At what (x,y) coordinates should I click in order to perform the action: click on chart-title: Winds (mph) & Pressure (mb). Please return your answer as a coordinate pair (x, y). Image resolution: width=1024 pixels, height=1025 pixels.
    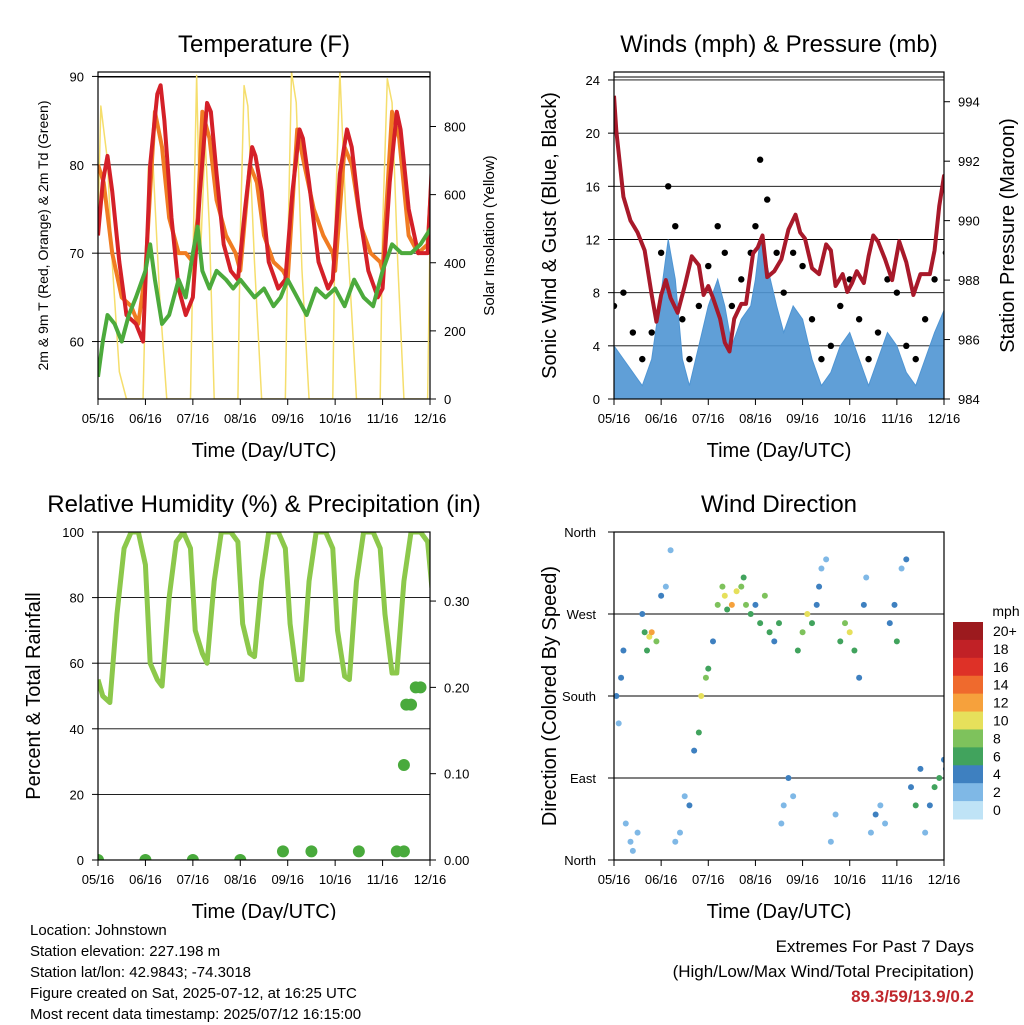
    Looking at the image, I should click on (778, 44).